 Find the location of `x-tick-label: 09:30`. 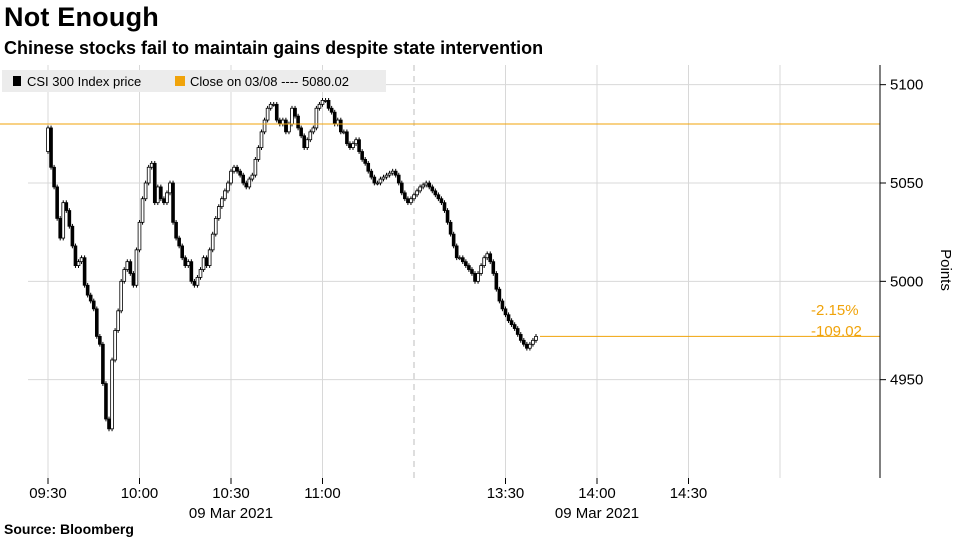

x-tick-label: 09:30 is located at coordinates (48, 493).